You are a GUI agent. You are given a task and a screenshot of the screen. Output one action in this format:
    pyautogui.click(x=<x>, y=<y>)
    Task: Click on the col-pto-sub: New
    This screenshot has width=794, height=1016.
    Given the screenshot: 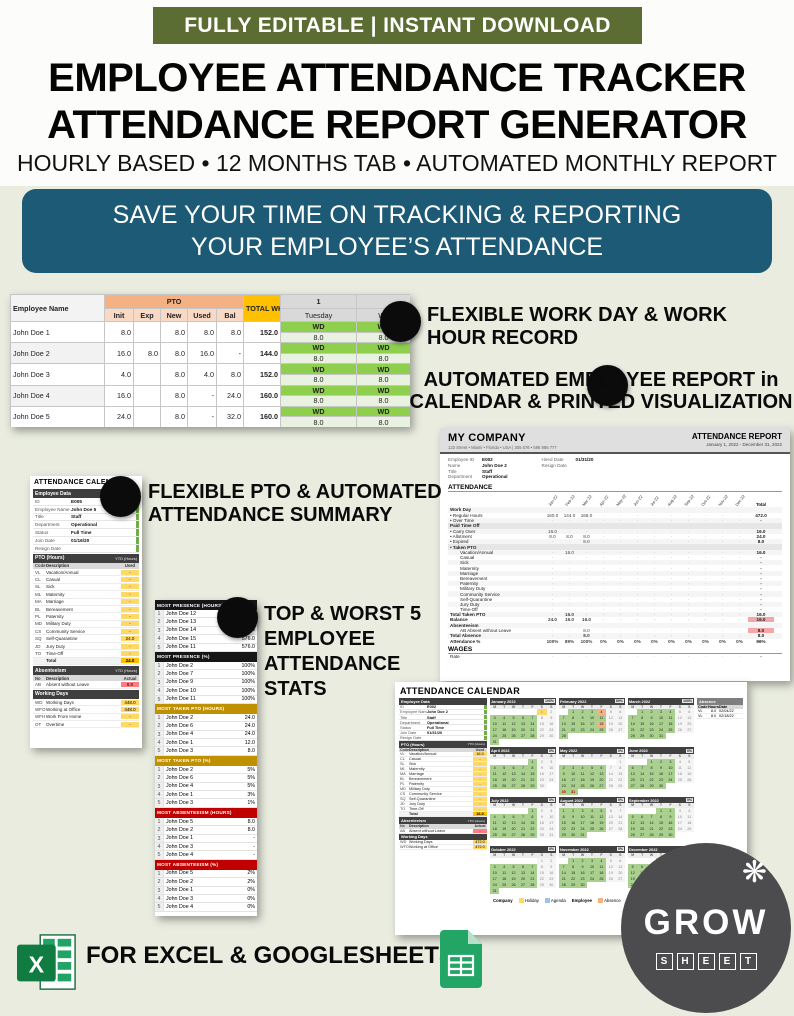 What is the action you would take?
    pyautogui.click(x=174, y=315)
    